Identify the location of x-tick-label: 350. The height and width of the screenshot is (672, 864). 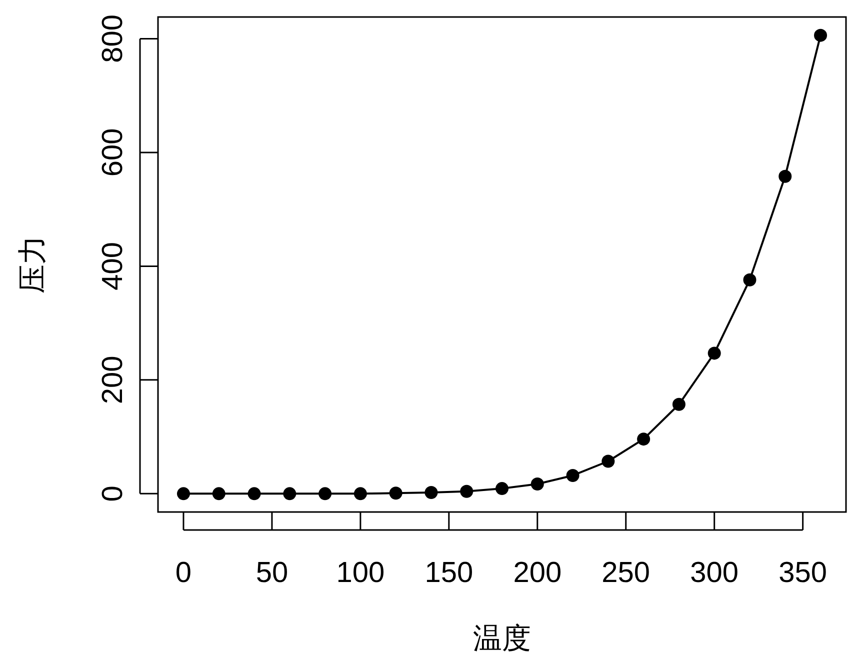
(803, 573).